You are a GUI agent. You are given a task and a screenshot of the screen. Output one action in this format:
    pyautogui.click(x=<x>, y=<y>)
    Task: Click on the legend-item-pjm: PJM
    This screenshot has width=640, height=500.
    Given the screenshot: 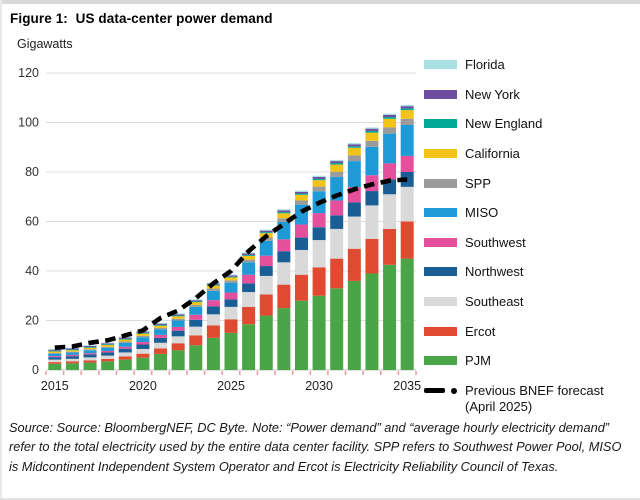 What is the action you would take?
    pyautogui.click(x=530, y=361)
    